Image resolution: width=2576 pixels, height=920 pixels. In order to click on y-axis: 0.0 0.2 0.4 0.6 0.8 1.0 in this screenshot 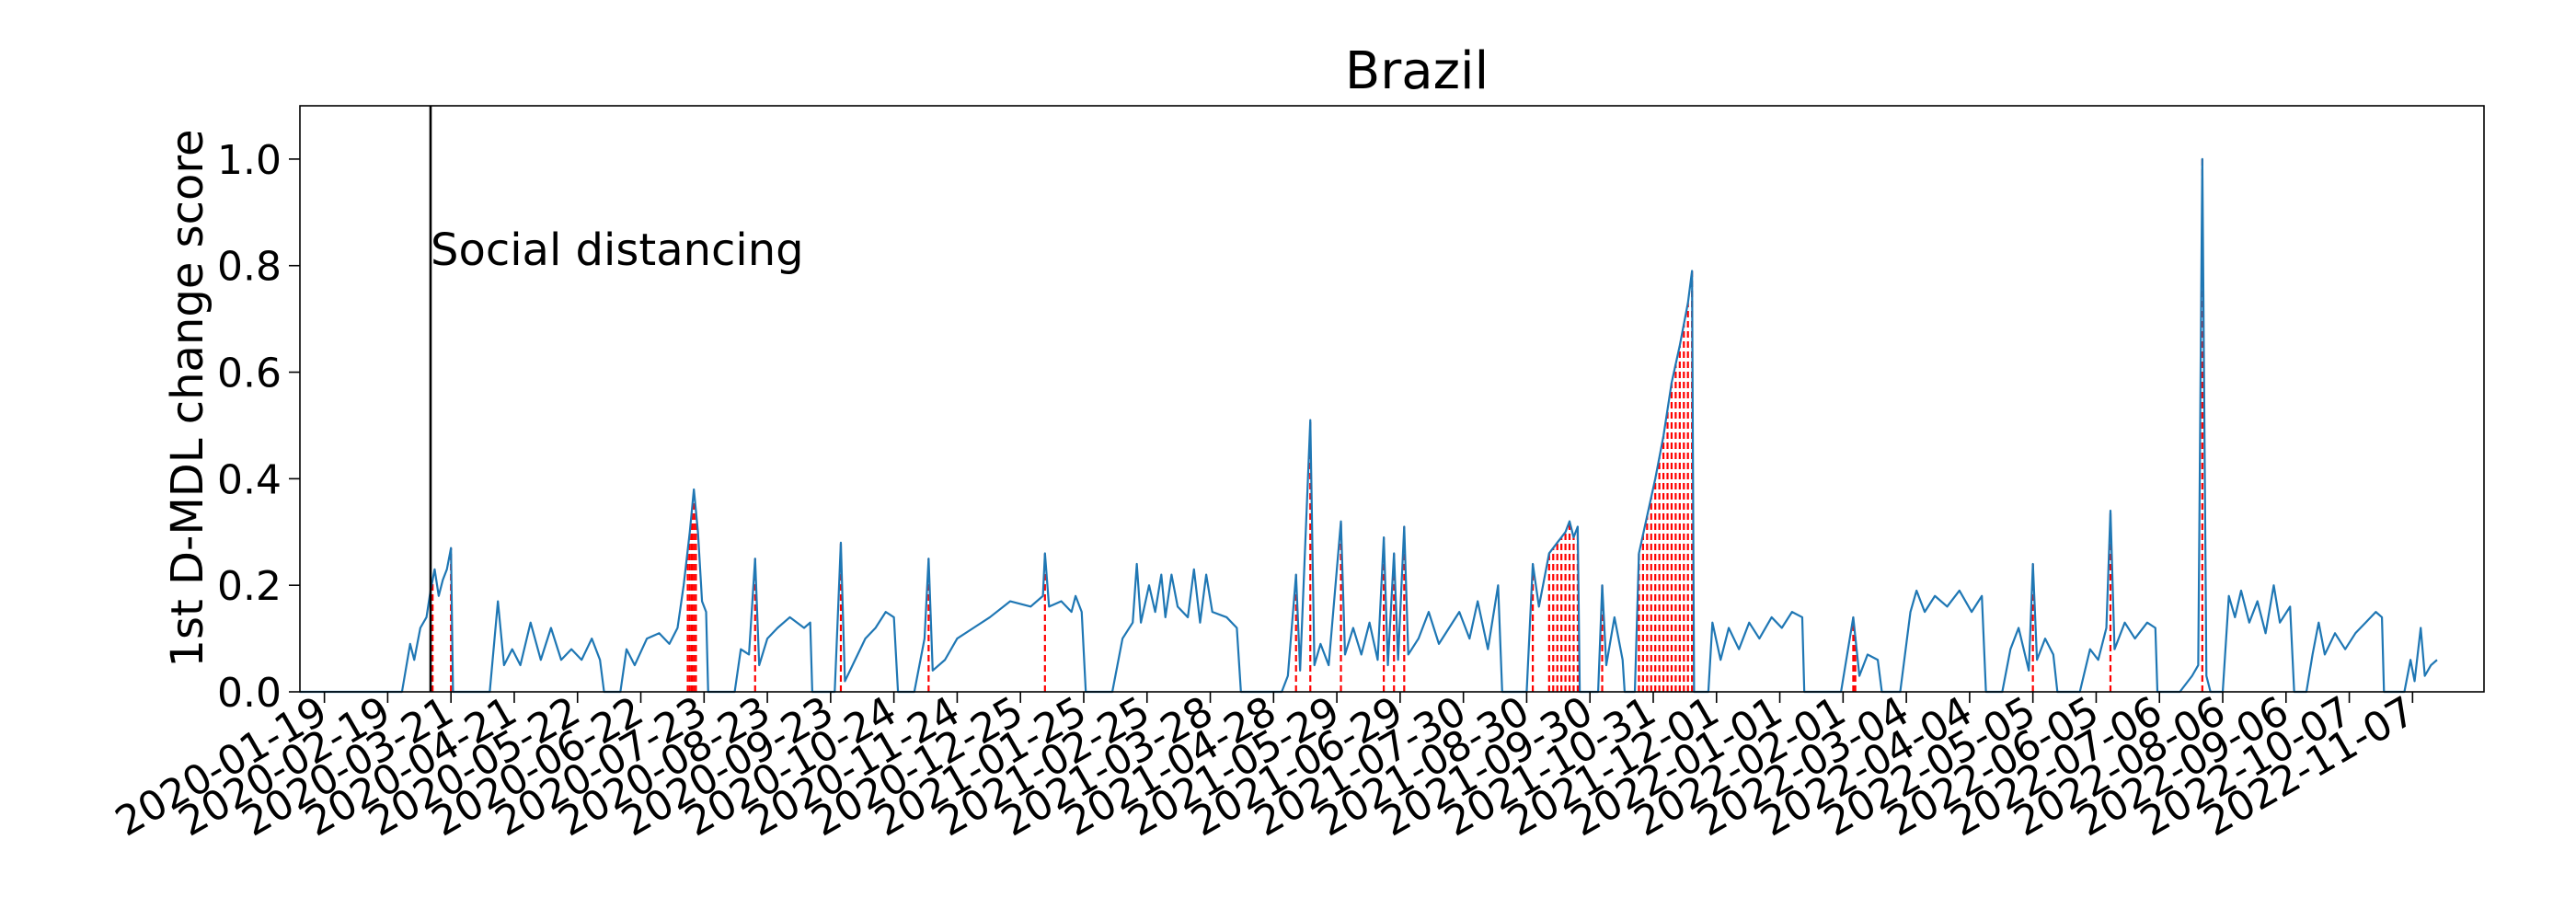, I will do `click(258, 427)`.